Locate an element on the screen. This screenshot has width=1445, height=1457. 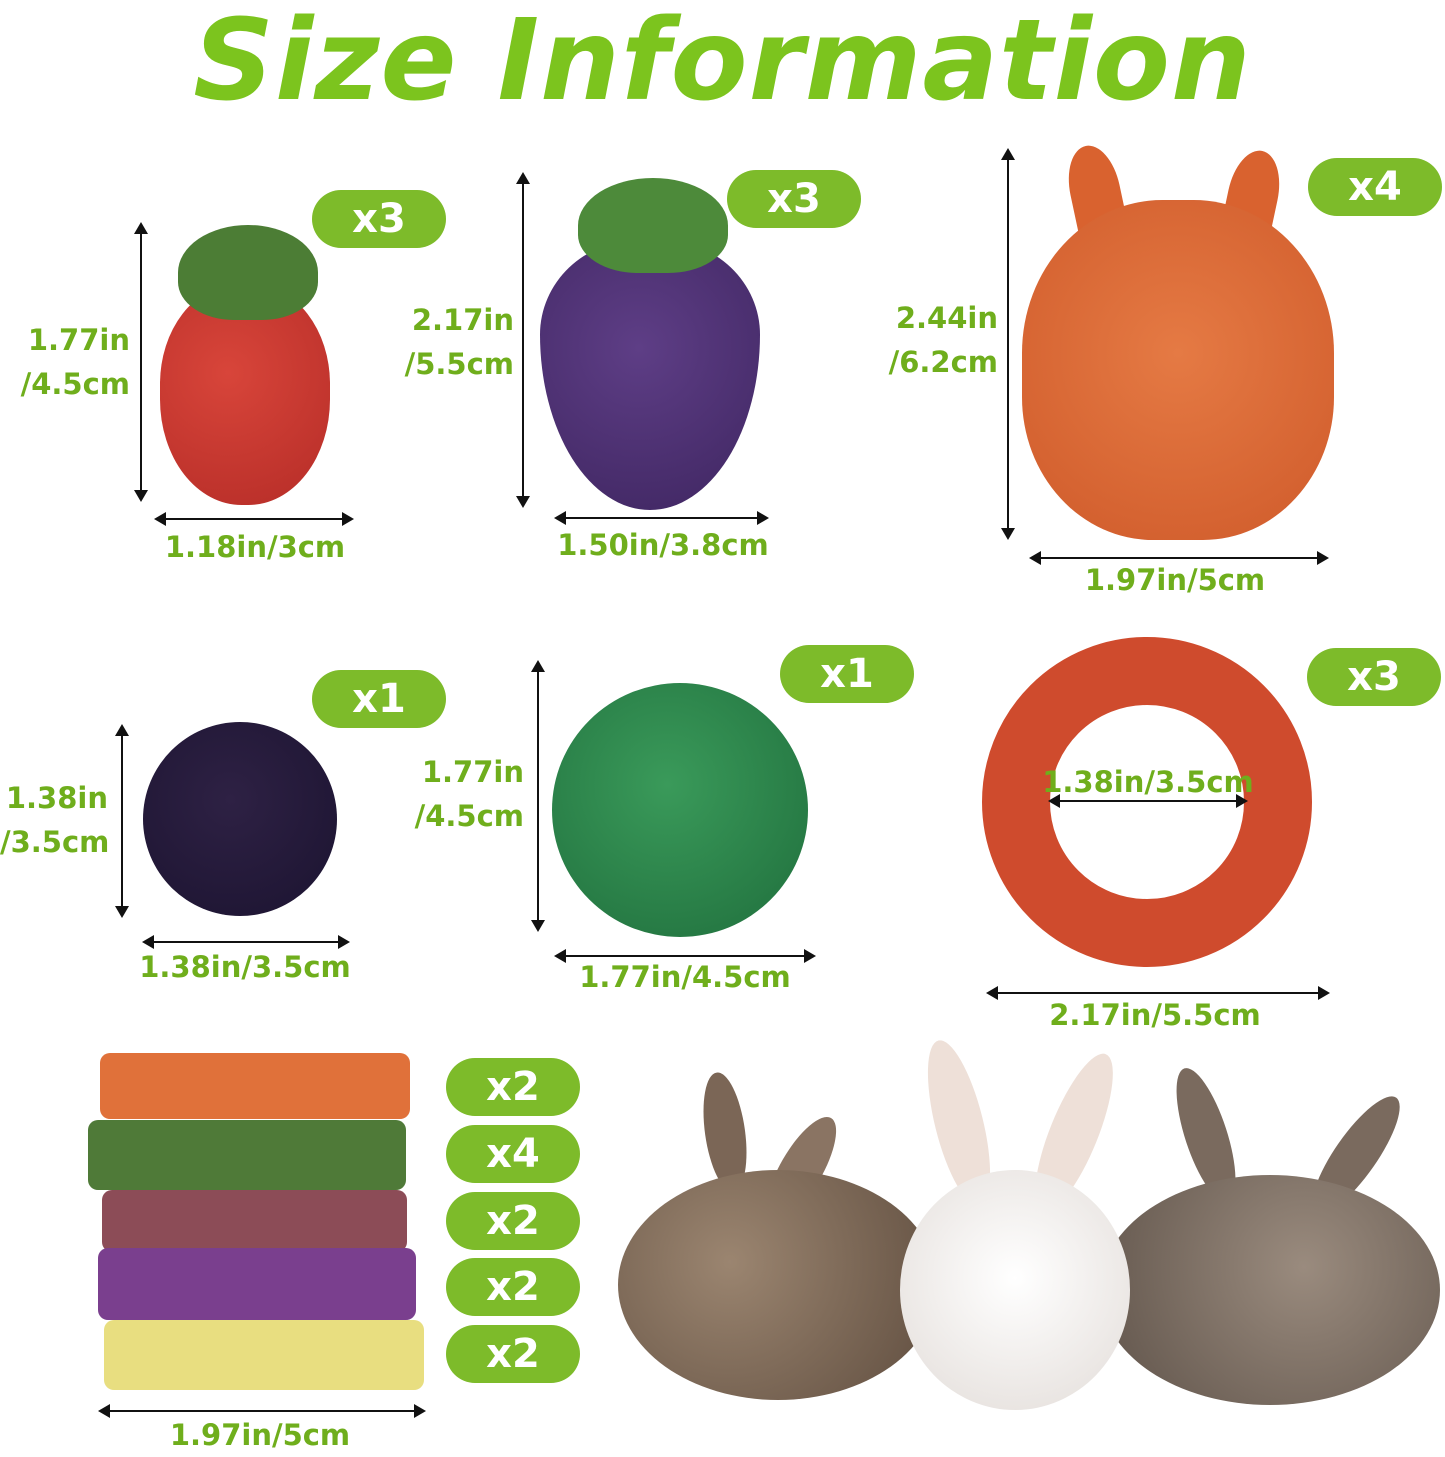
height-in: 2.44in is located at coordinates (946, 318).